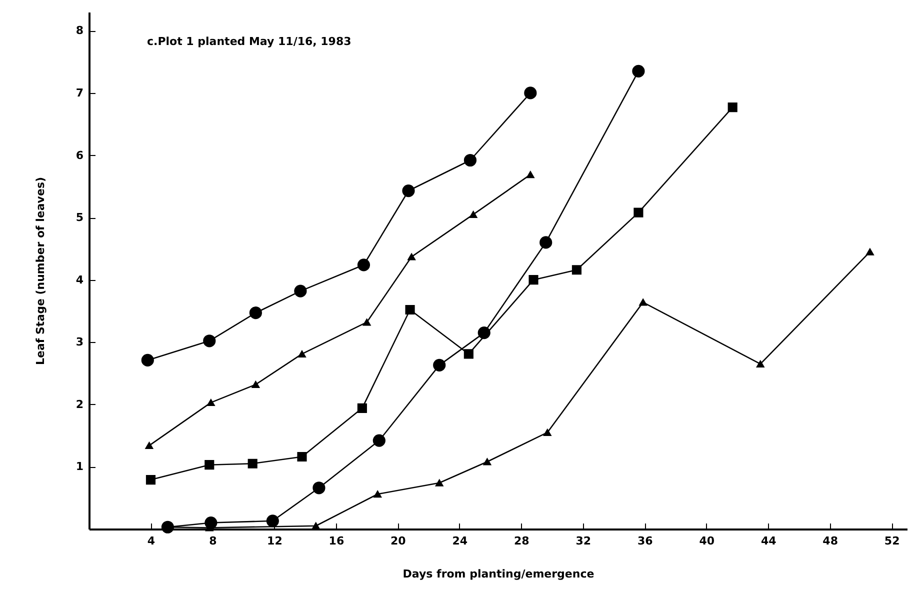 The image size is (909, 592). Describe the element at coordinates (522, 541) in the screenshot. I see `x-tick-label: 28` at that location.